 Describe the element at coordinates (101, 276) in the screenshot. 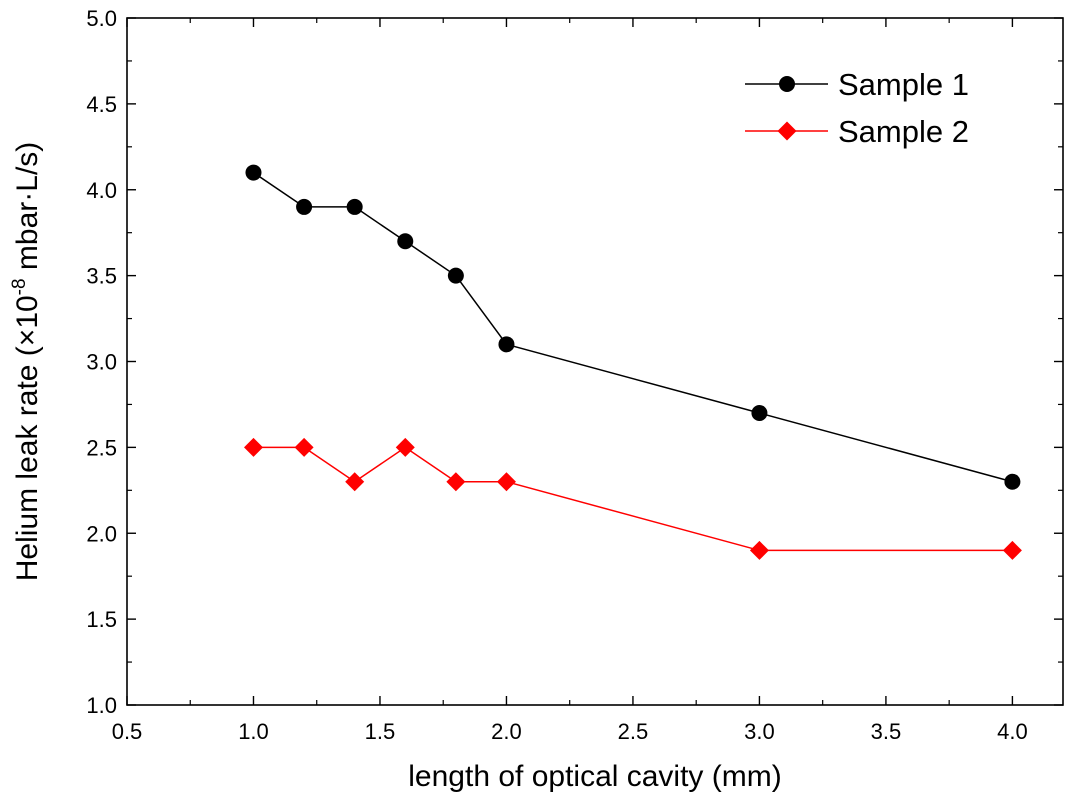

I see `y-tick-label: 3.5` at that location.